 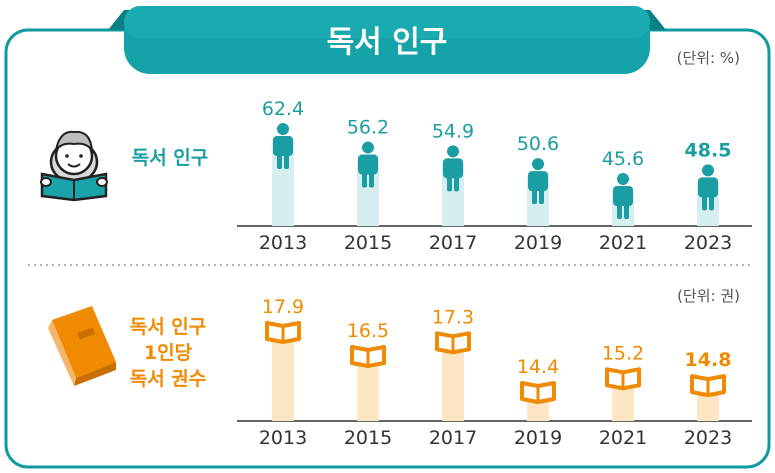 I want to click on books-marker-2019, so click(x=538, y=392).